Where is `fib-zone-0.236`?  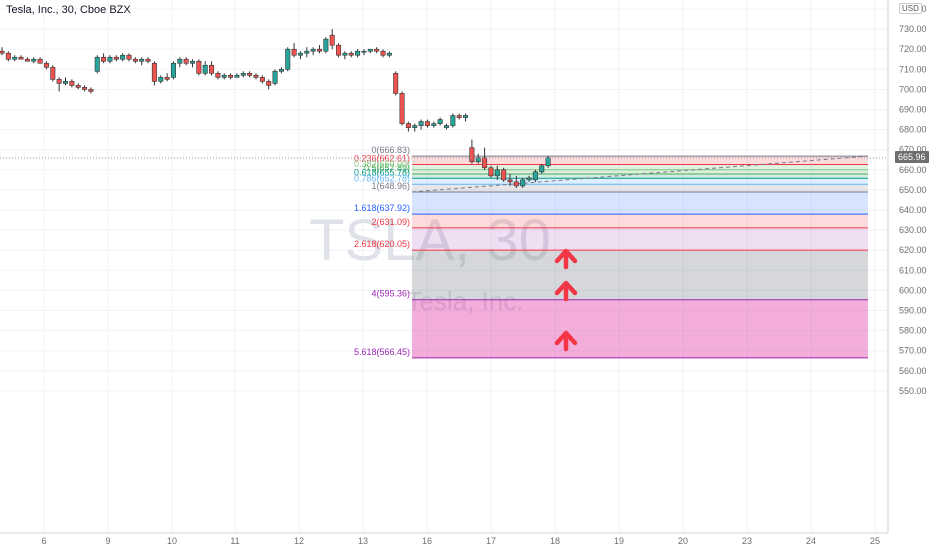 fib-zone-0.236 is located at coordinates (640, 167).